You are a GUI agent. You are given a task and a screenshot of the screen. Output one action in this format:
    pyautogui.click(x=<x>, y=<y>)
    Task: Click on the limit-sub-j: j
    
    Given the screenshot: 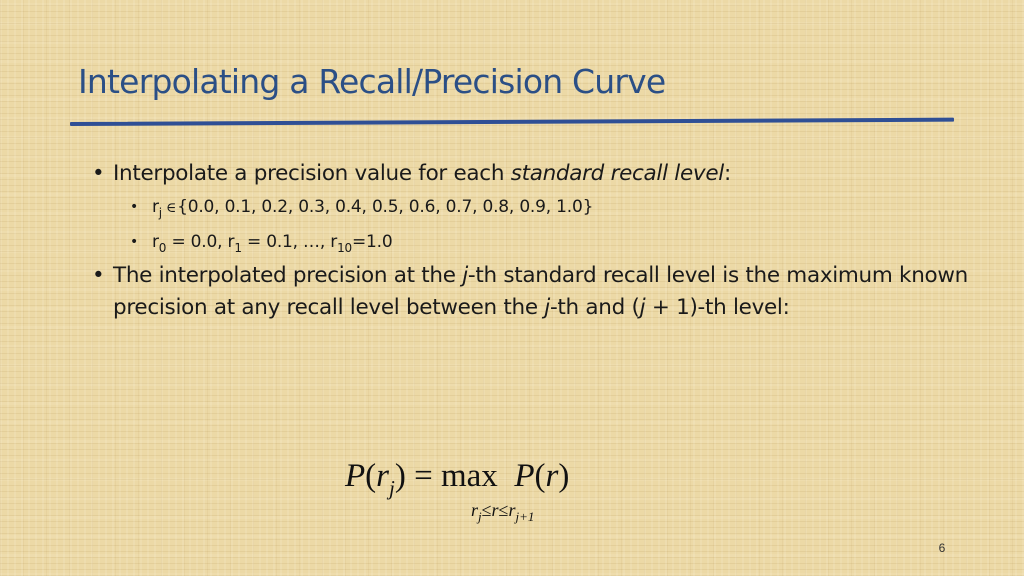 What is the action you would take?
    pyautogui.click(x=480, y=516)
    